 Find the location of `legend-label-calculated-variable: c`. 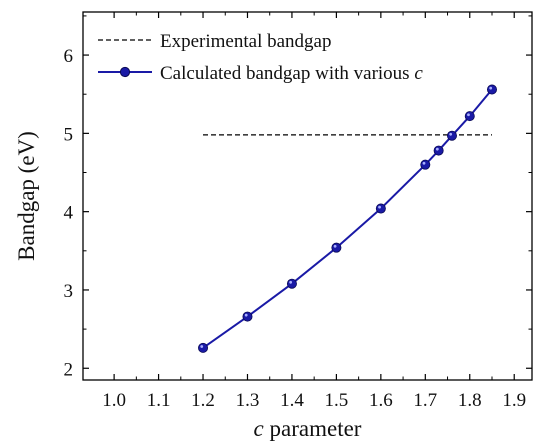

legend-label-calculated-variable: c is located at coordinates (418, 73).